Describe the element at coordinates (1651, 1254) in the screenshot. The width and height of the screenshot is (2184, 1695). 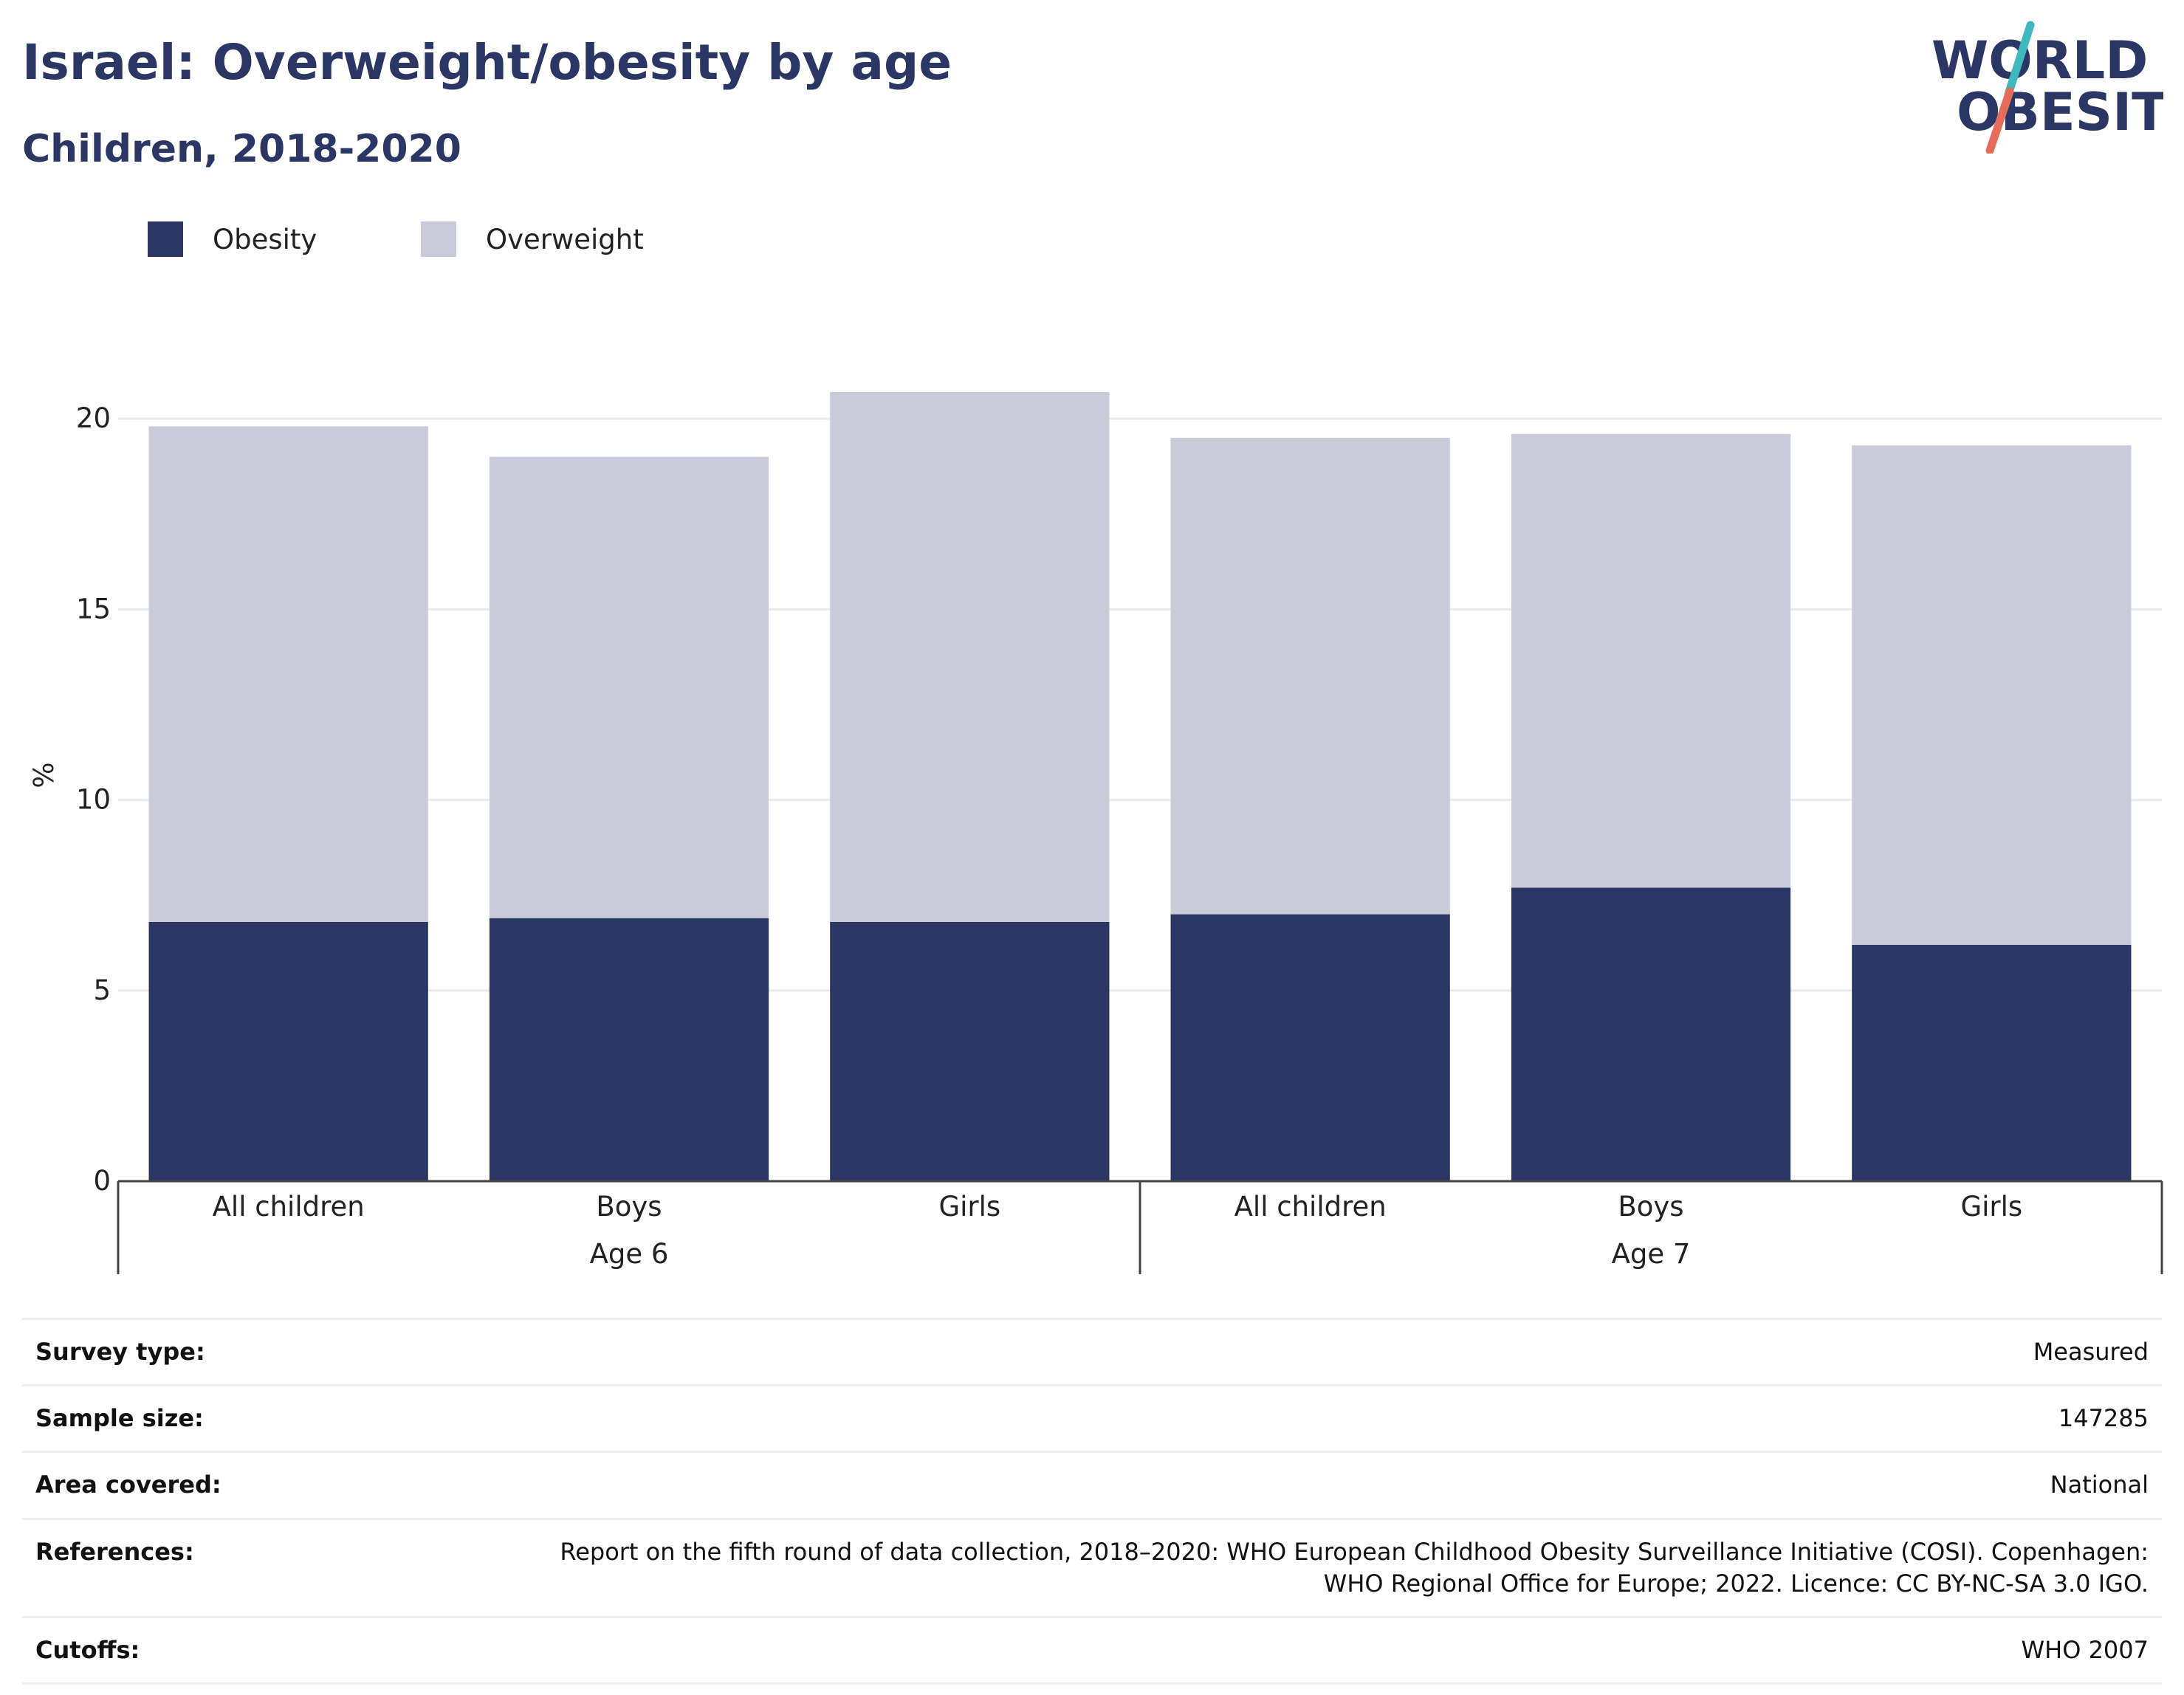
I see `x-group-label: Age 7` at that location.